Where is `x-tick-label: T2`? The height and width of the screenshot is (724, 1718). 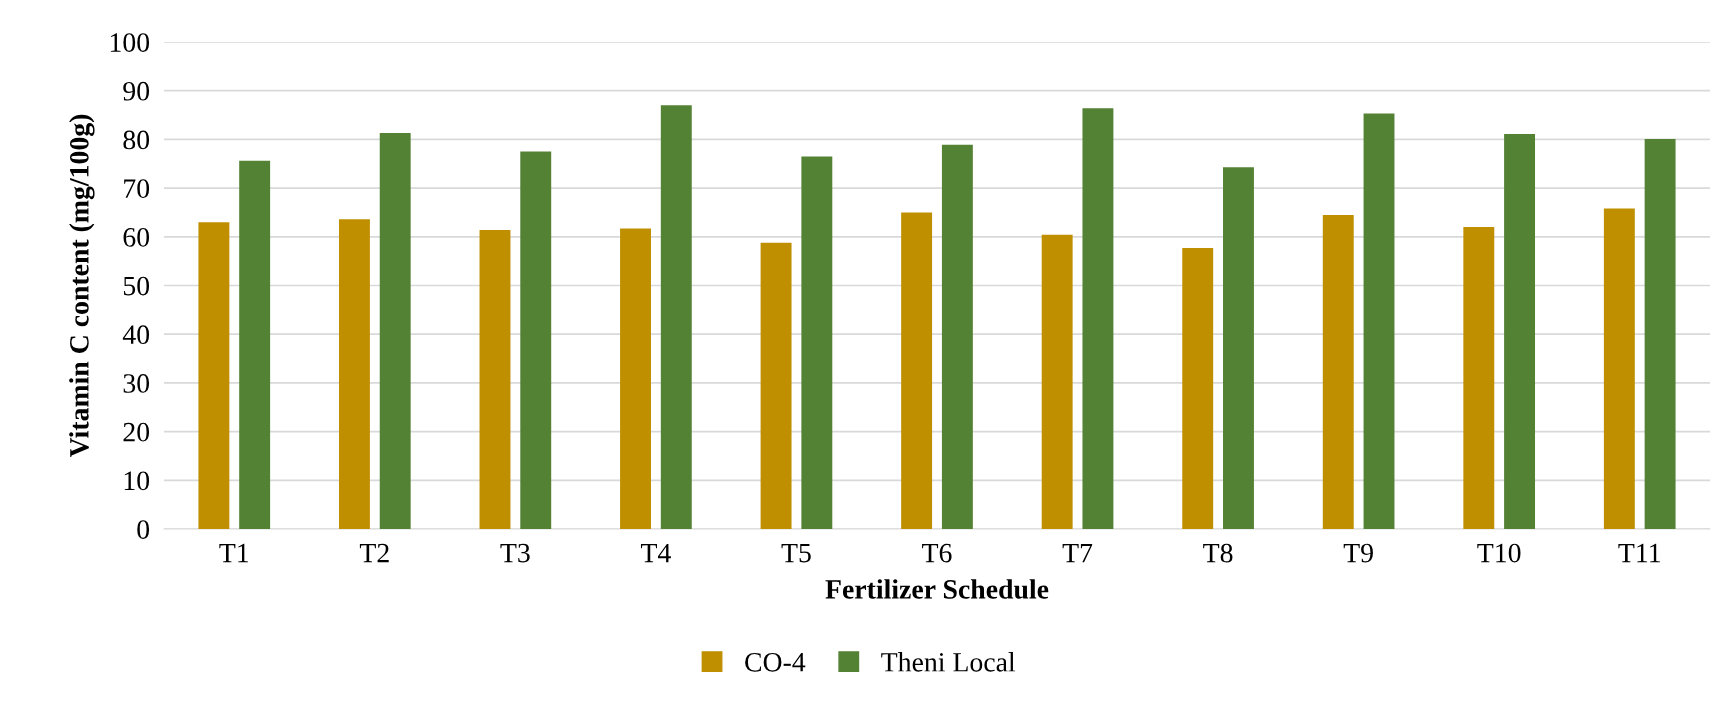 x-tick-label: T2 is located at coordinates (374, 553).